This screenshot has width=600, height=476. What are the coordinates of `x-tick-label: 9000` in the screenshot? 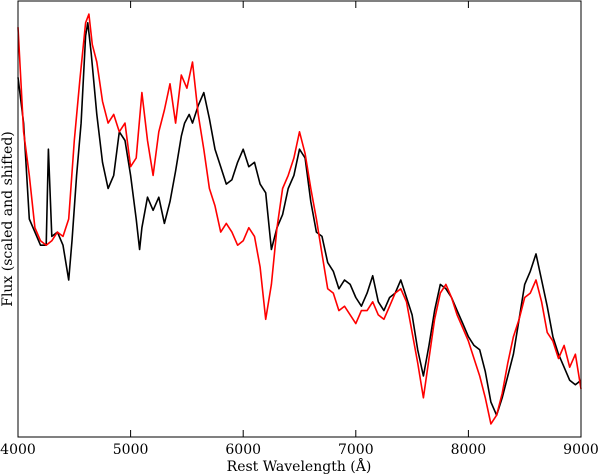 It's located at (581, 450).